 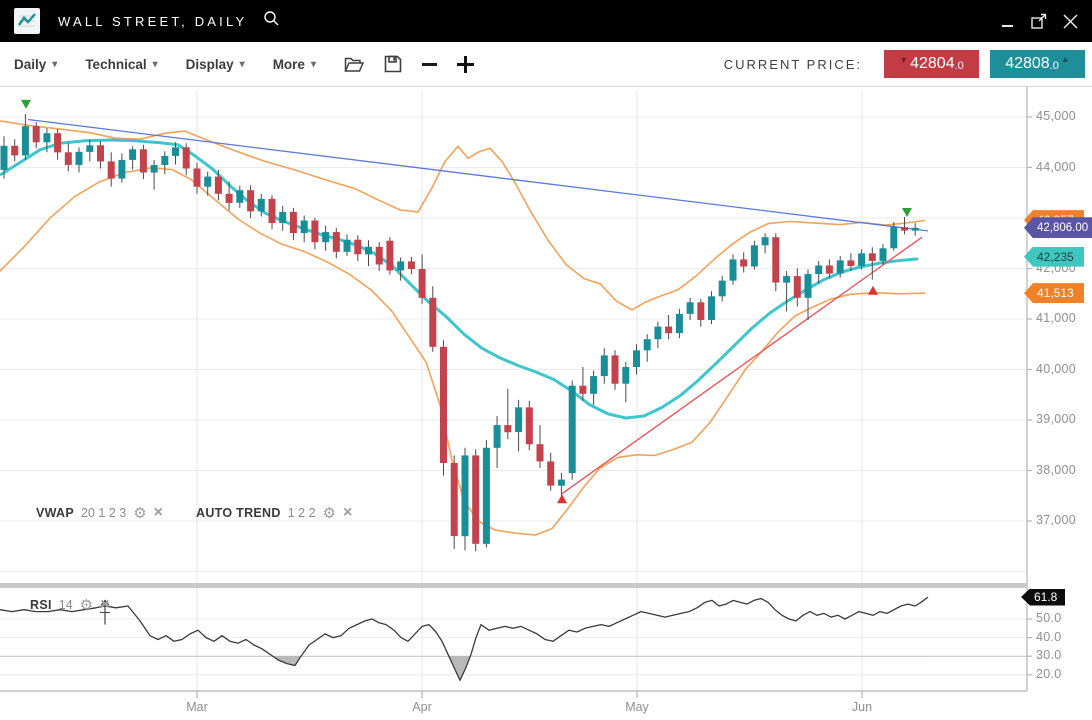 What do you see at coordinates (546, 21) in the screenshot?
I see `title-bar: WALL STREET, DAILY` at bounding box center [546, 21].